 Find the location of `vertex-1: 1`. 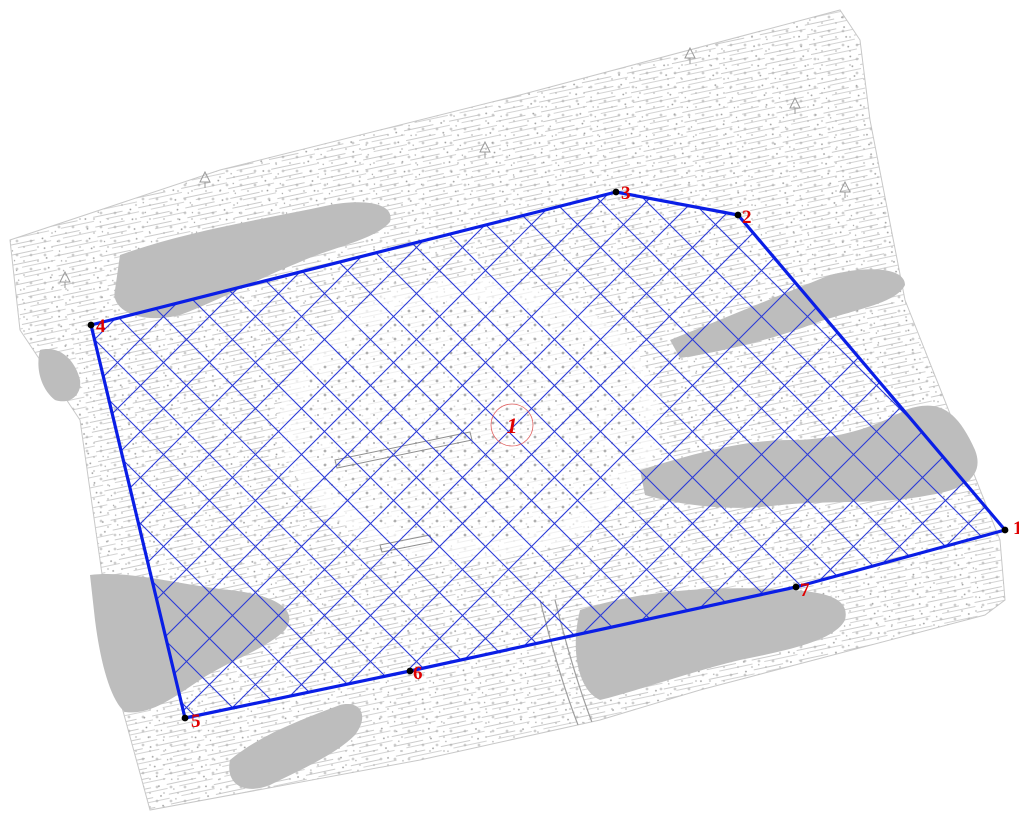

vertex-1: 1 is located at coordinates (1010, 528).